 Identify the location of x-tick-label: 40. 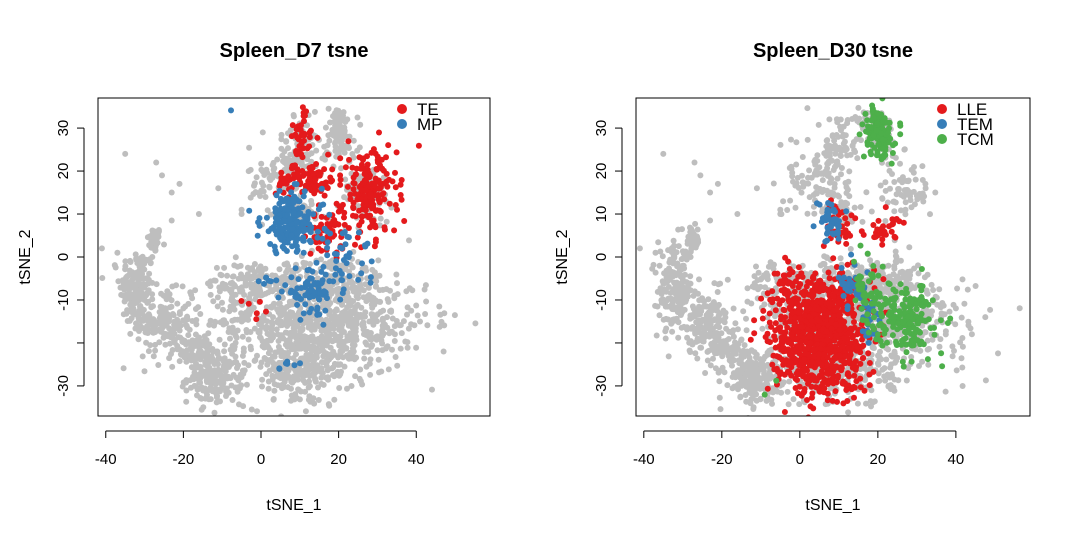
(416, 459).